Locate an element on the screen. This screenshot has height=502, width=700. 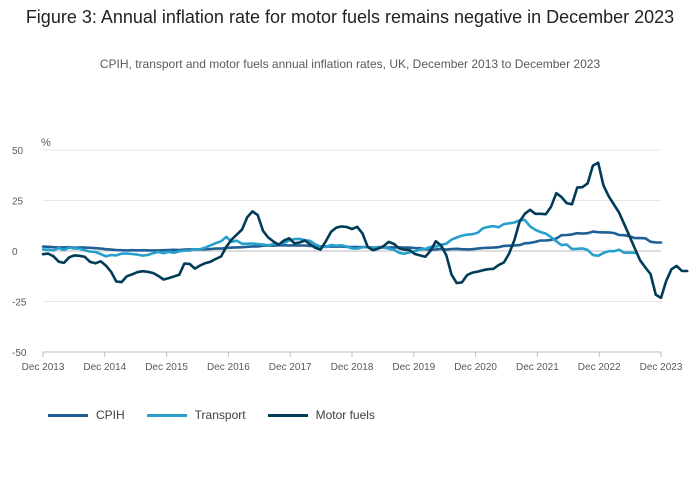
x-tick-label: Dec 2014 is located at coordinates (104, 367).